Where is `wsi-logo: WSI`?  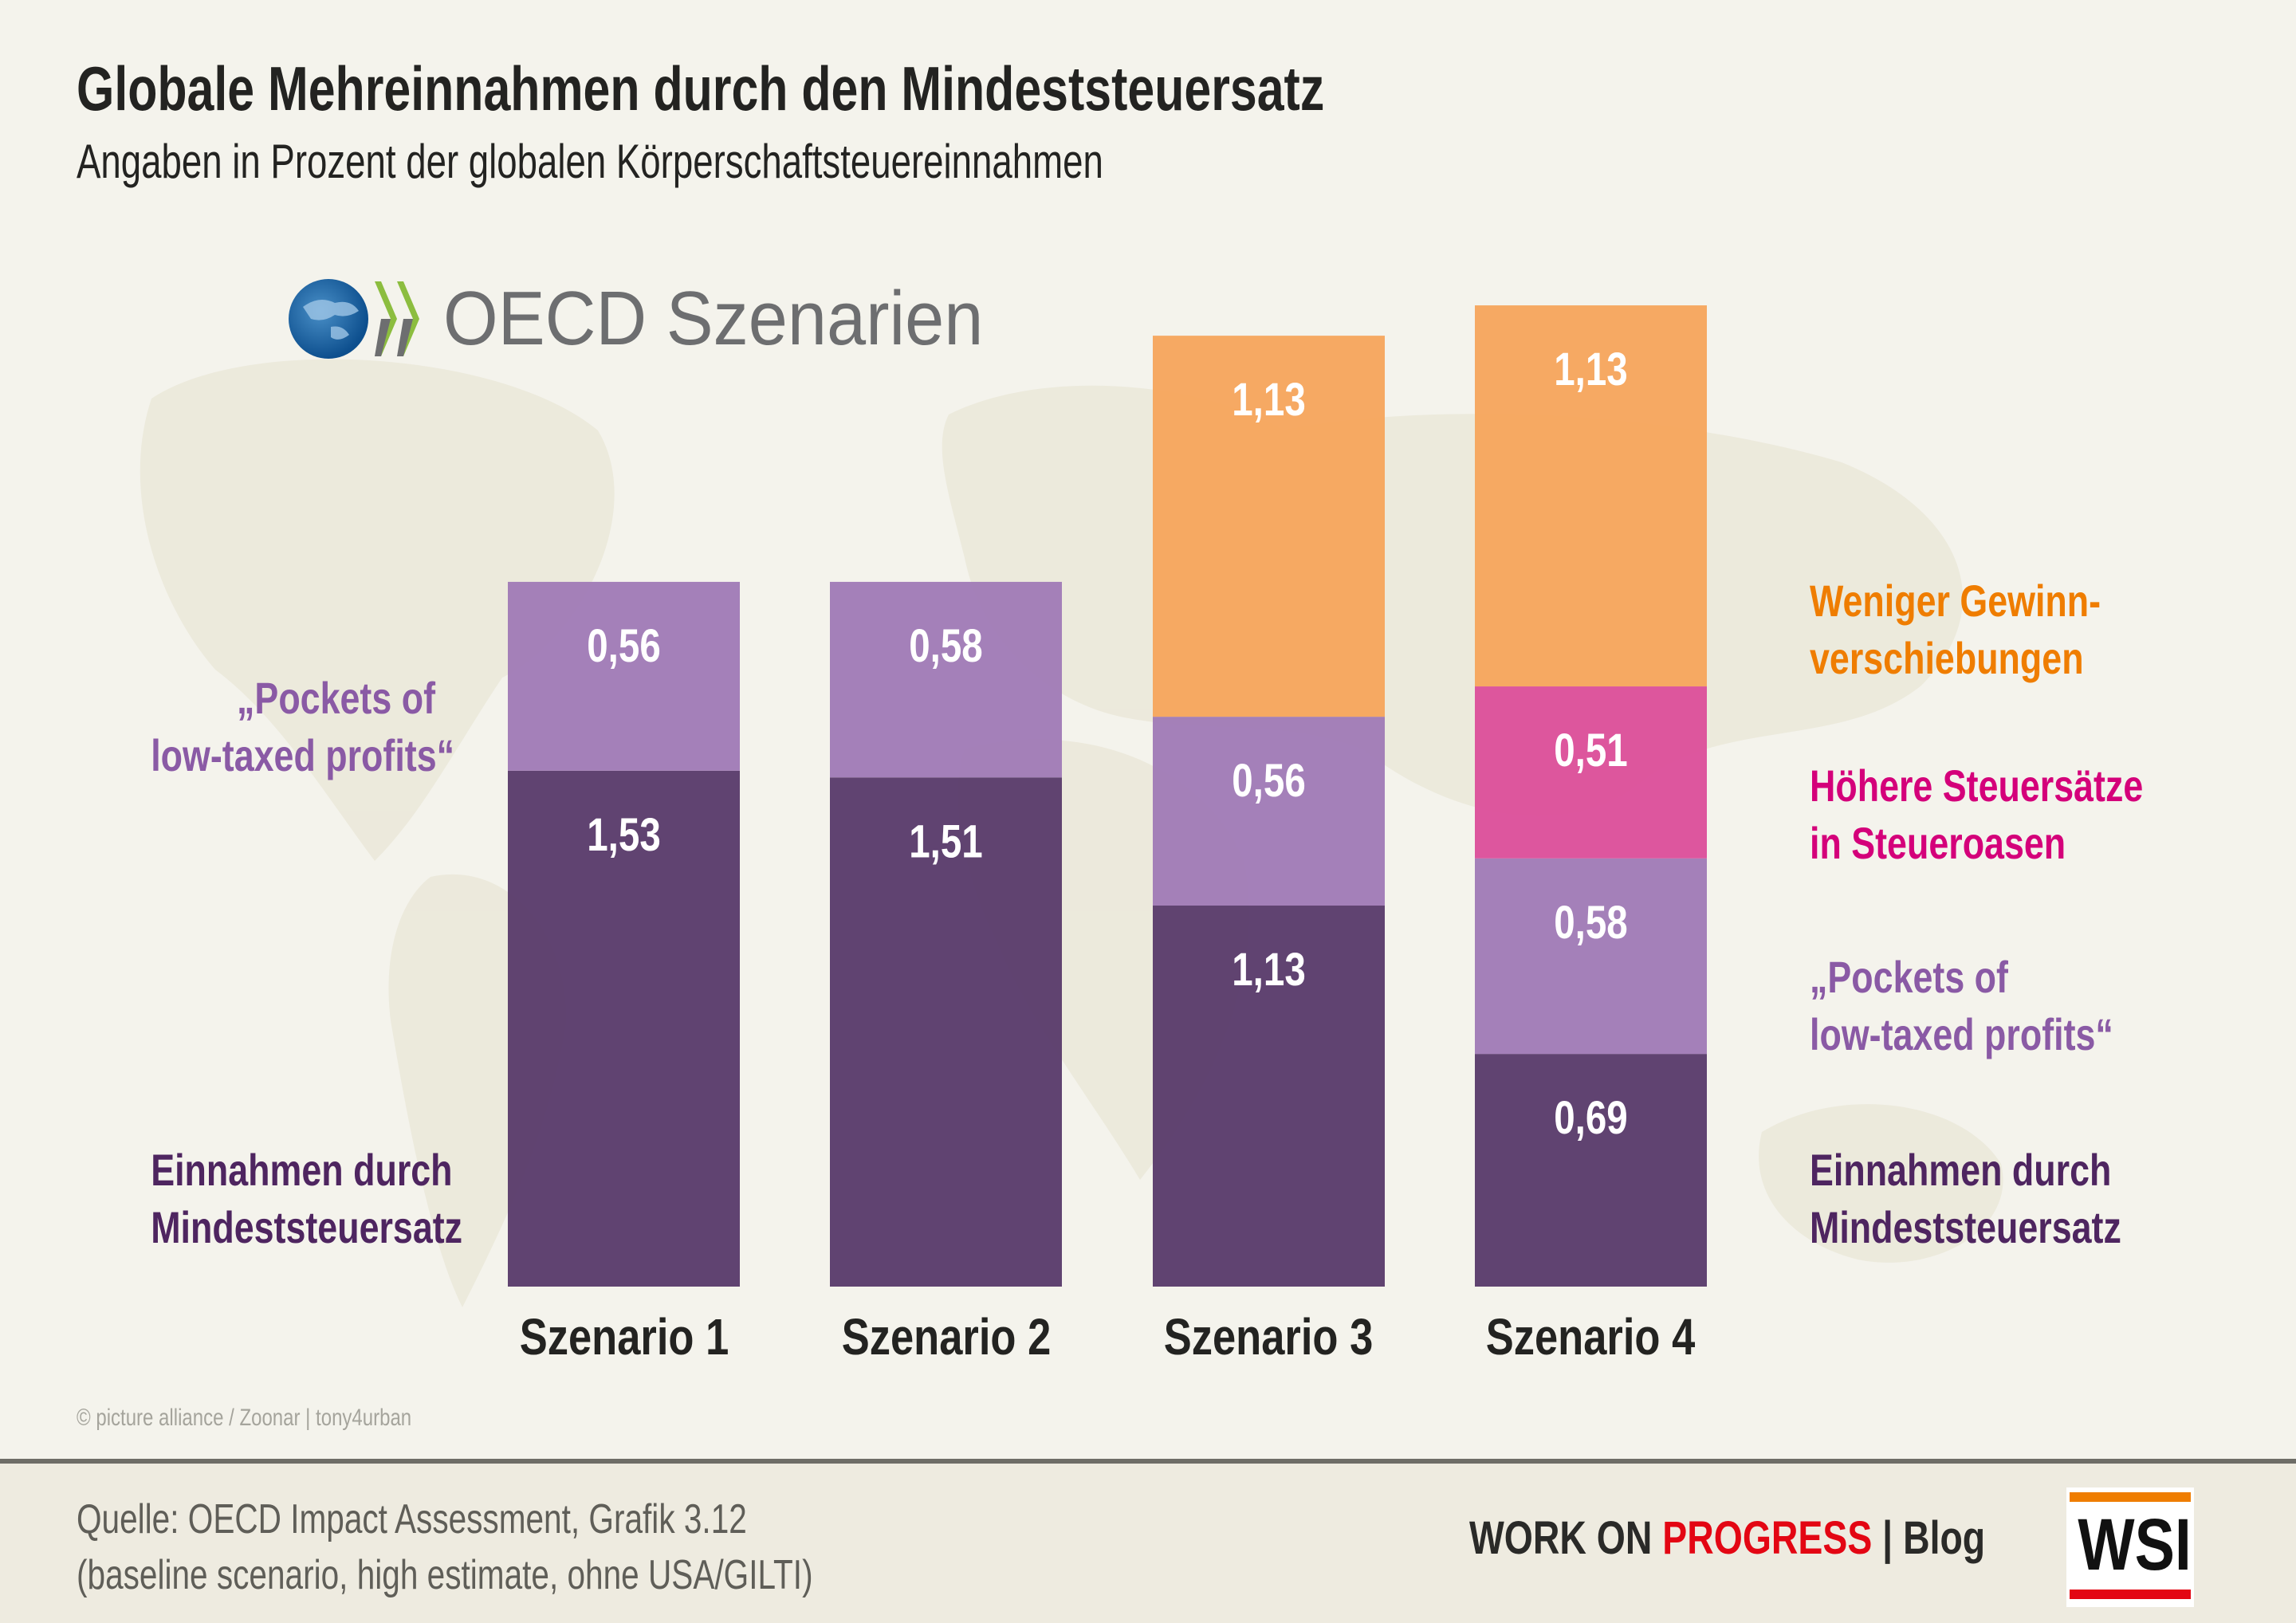
wsi-logo: WSI is located at coordinates (2130, 1547).